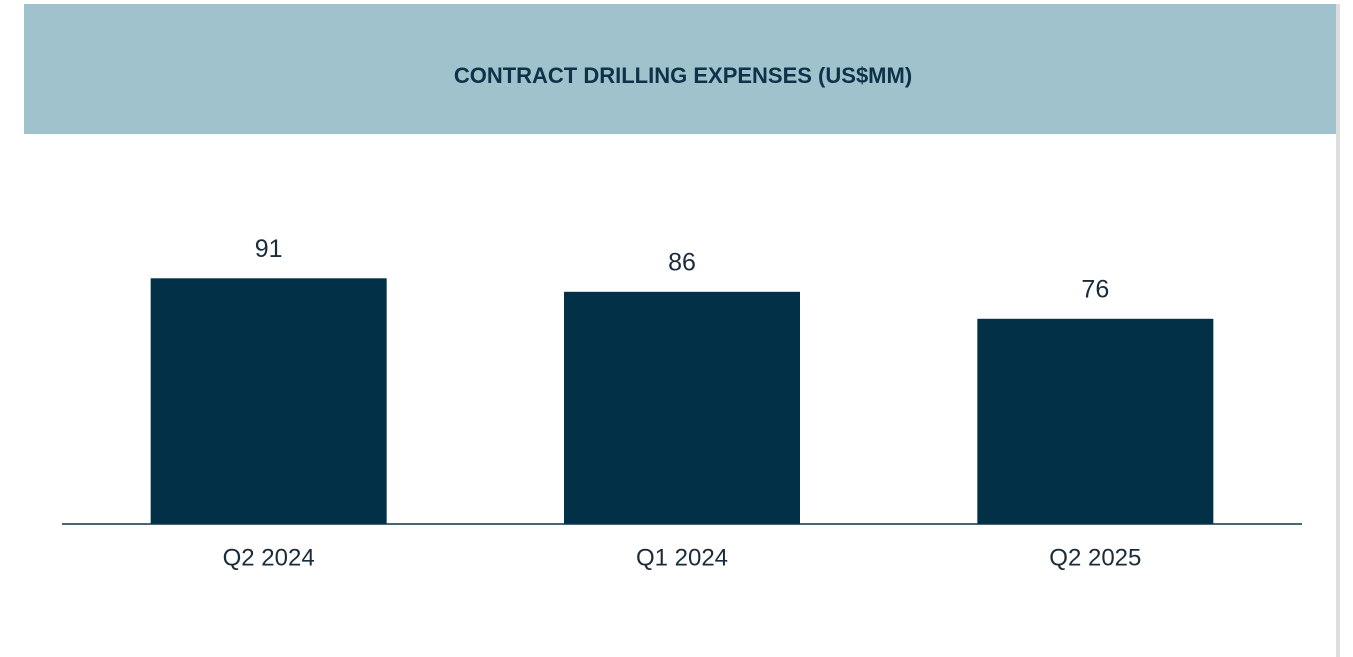  What do you see at coordinates (682, 262) in the screenshot?
I see `value-label: 86` at bounding box center [682, 262].